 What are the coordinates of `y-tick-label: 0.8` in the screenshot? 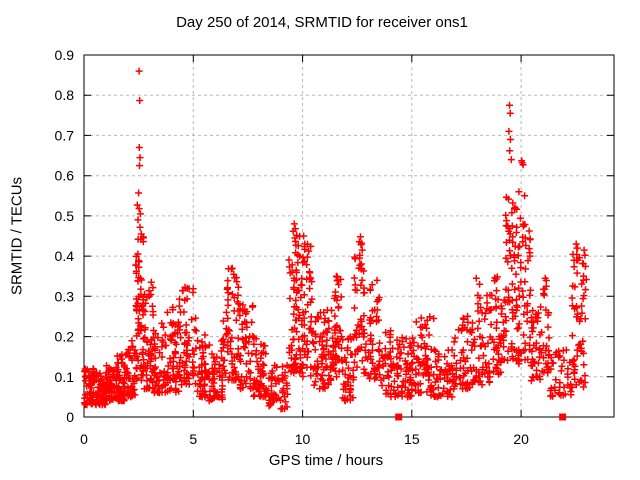 It's located at (65, 95).